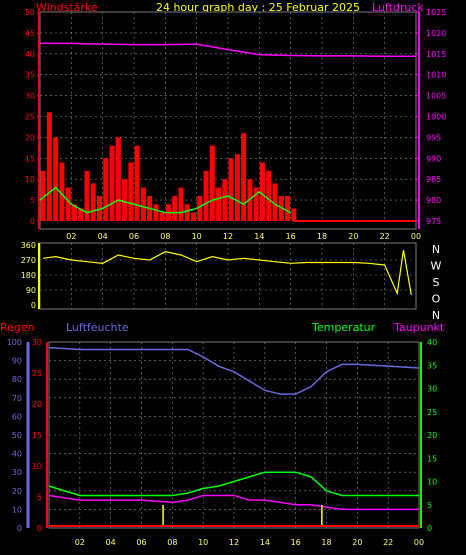  I want to click on compass-label: O, so click(436, 299).